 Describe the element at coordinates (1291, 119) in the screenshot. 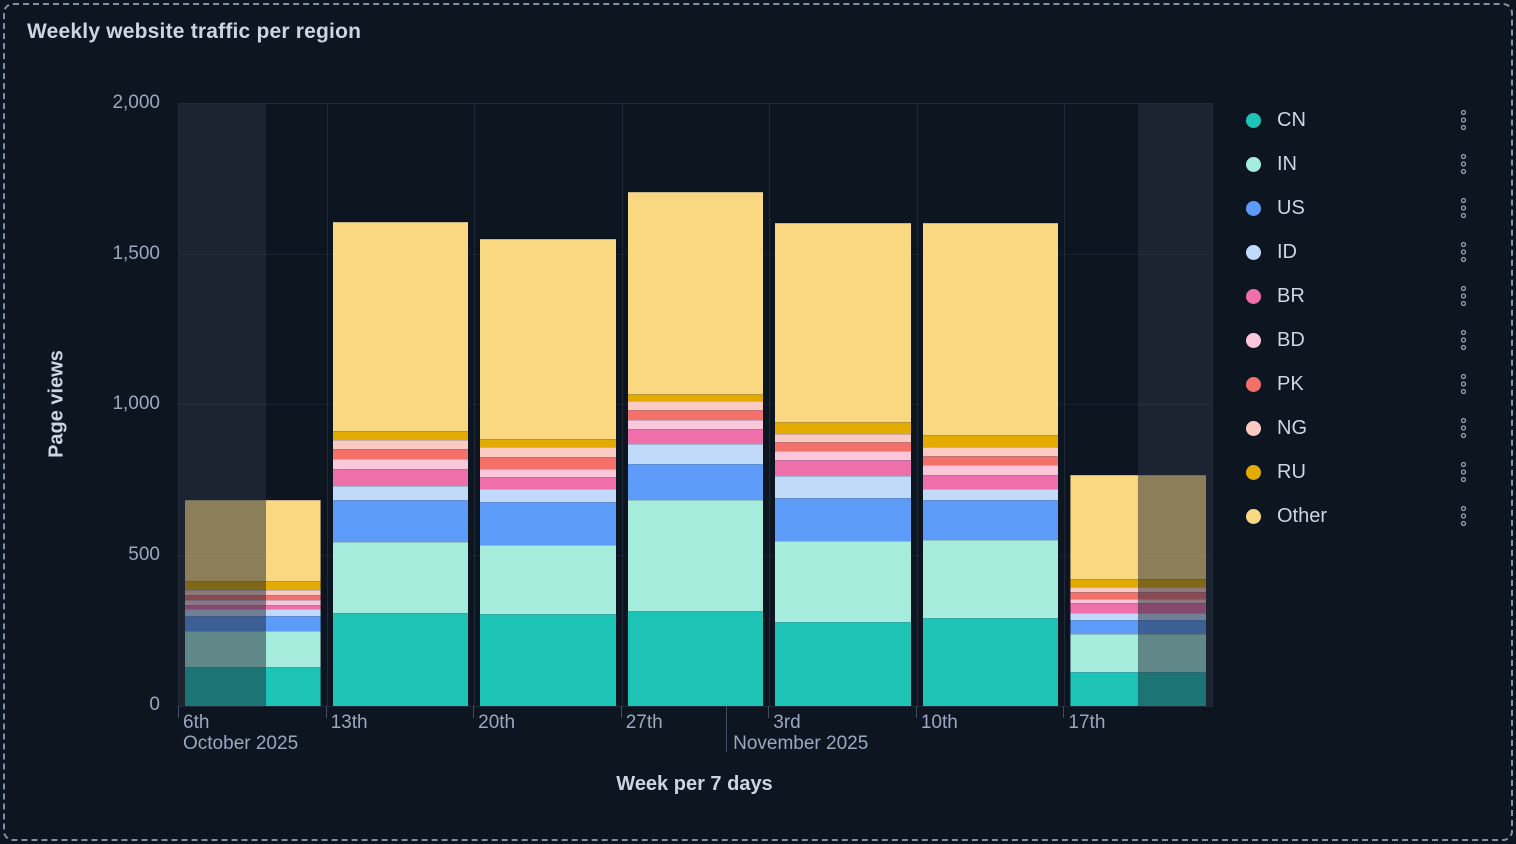

I see `legend-label: CN` at that location.